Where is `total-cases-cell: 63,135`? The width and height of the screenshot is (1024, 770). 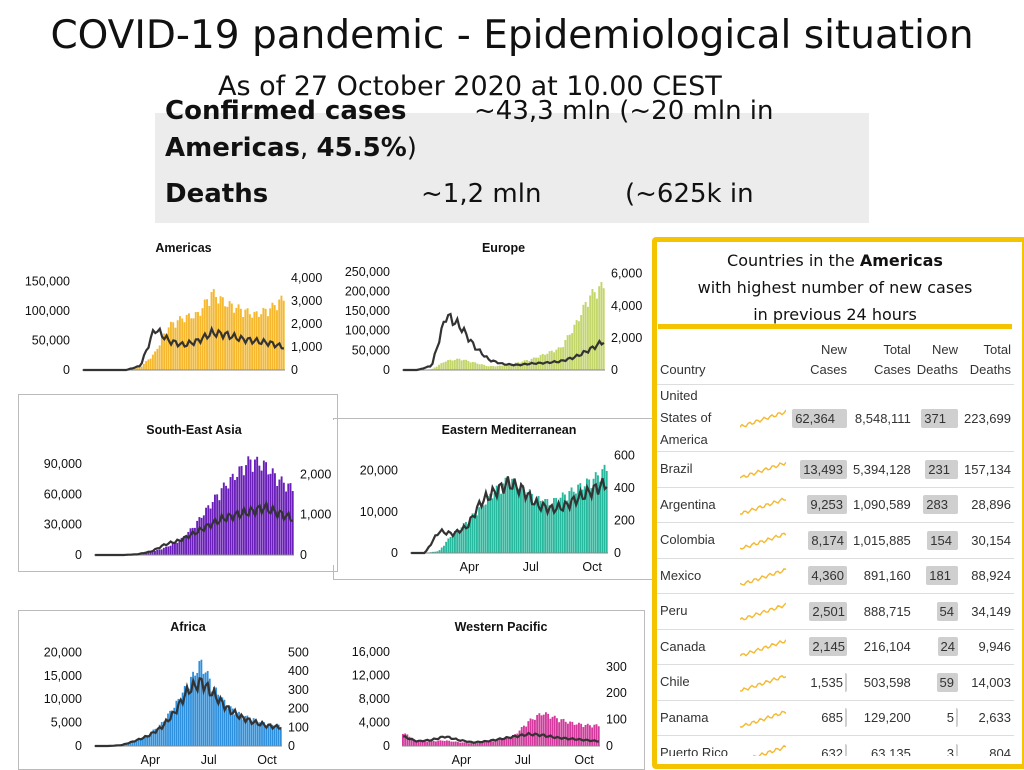
total-cases-cell: 63,135 is located at coordinates (882, 746).